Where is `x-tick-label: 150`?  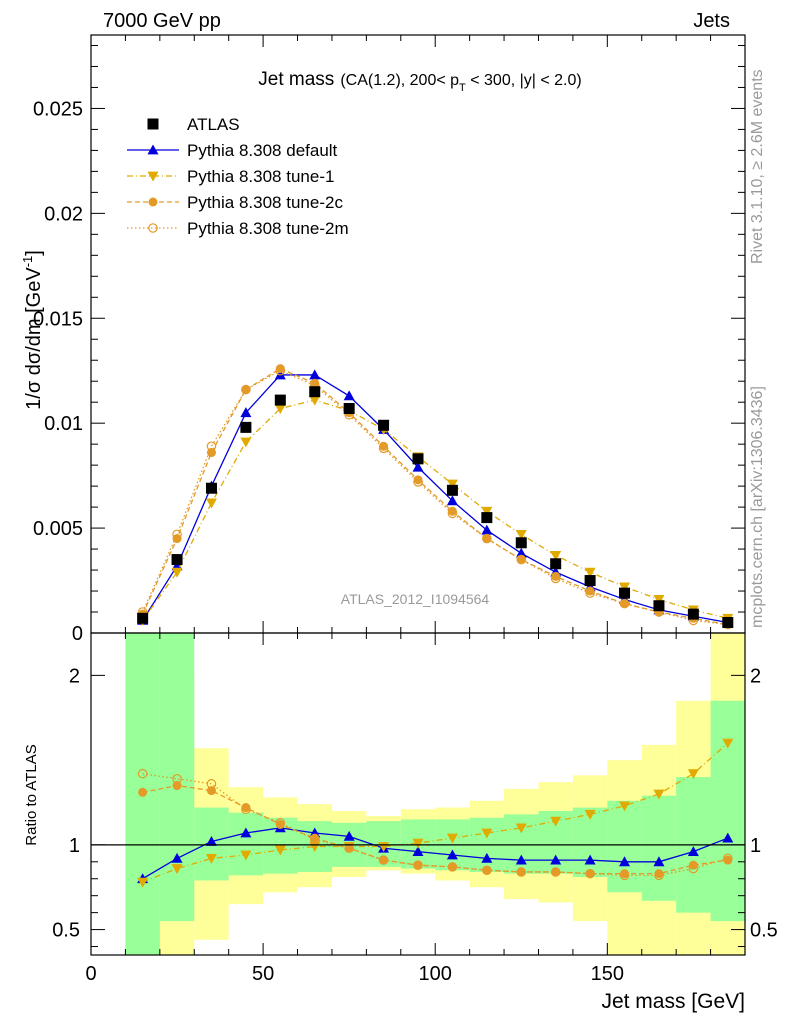
x-tick-label: 150 is located at coordinates (607, 974).